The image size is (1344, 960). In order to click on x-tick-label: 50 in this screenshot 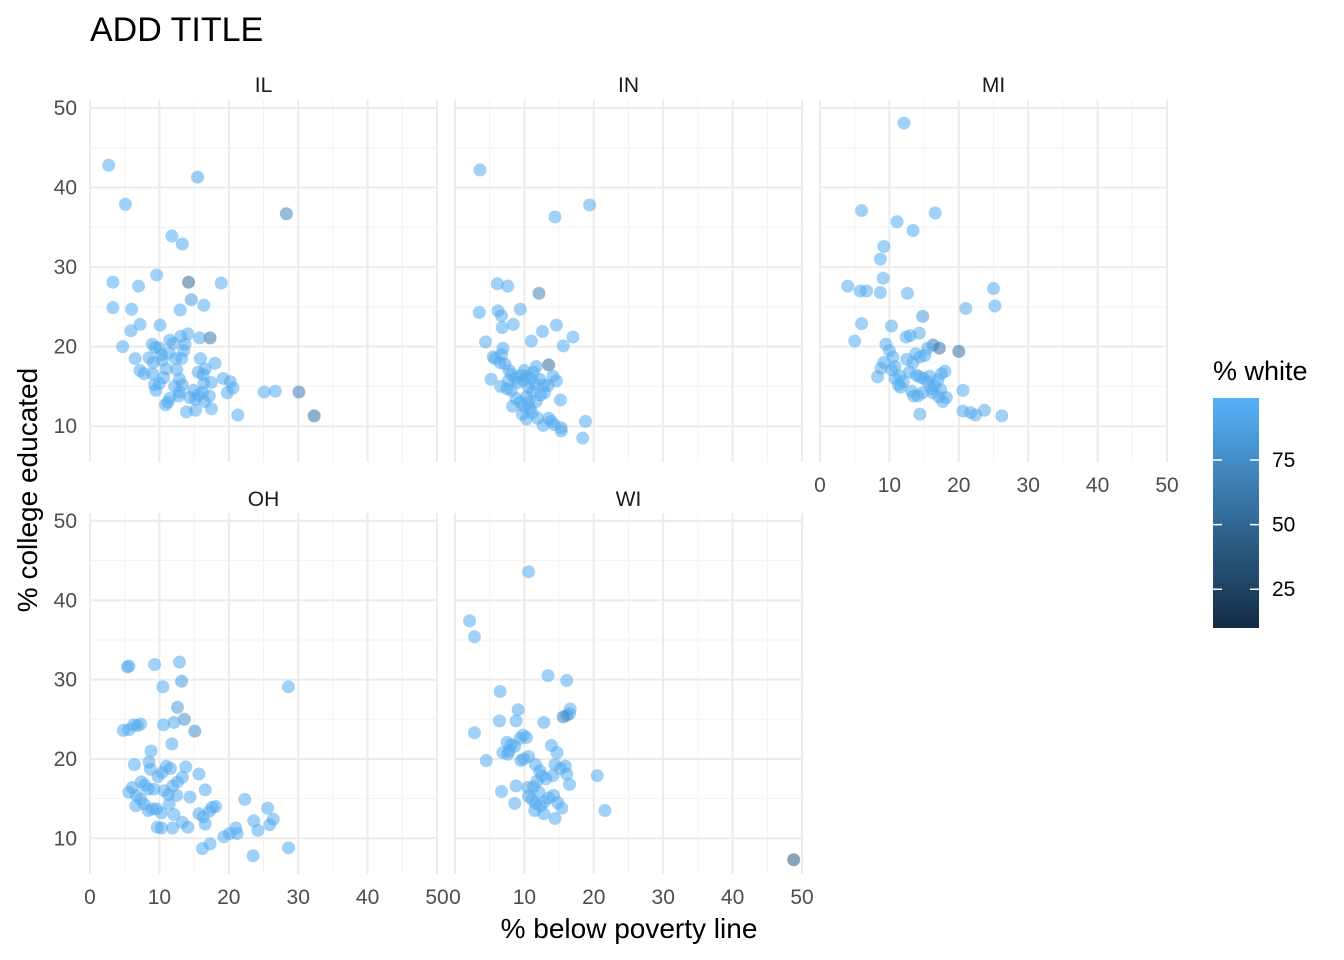, I will do `click(1166, 485)`.